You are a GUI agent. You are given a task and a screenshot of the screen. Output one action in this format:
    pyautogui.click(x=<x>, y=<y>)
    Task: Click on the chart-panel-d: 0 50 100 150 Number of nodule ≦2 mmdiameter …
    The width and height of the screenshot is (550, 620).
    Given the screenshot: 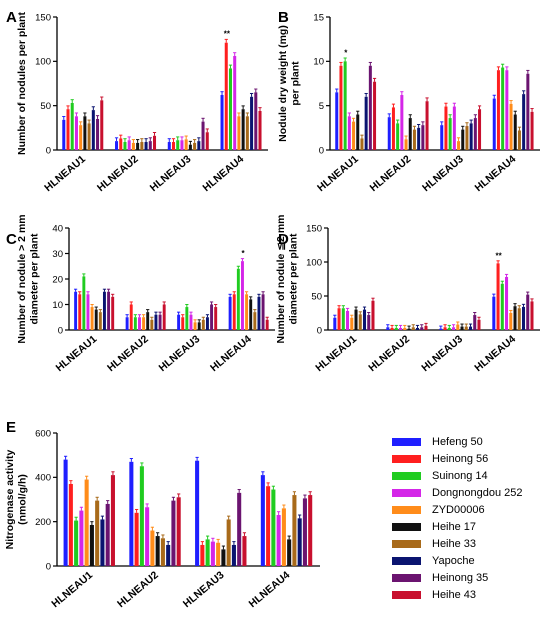 What is the action you would take?
    pyautogui.click(x=407, y=294)
    